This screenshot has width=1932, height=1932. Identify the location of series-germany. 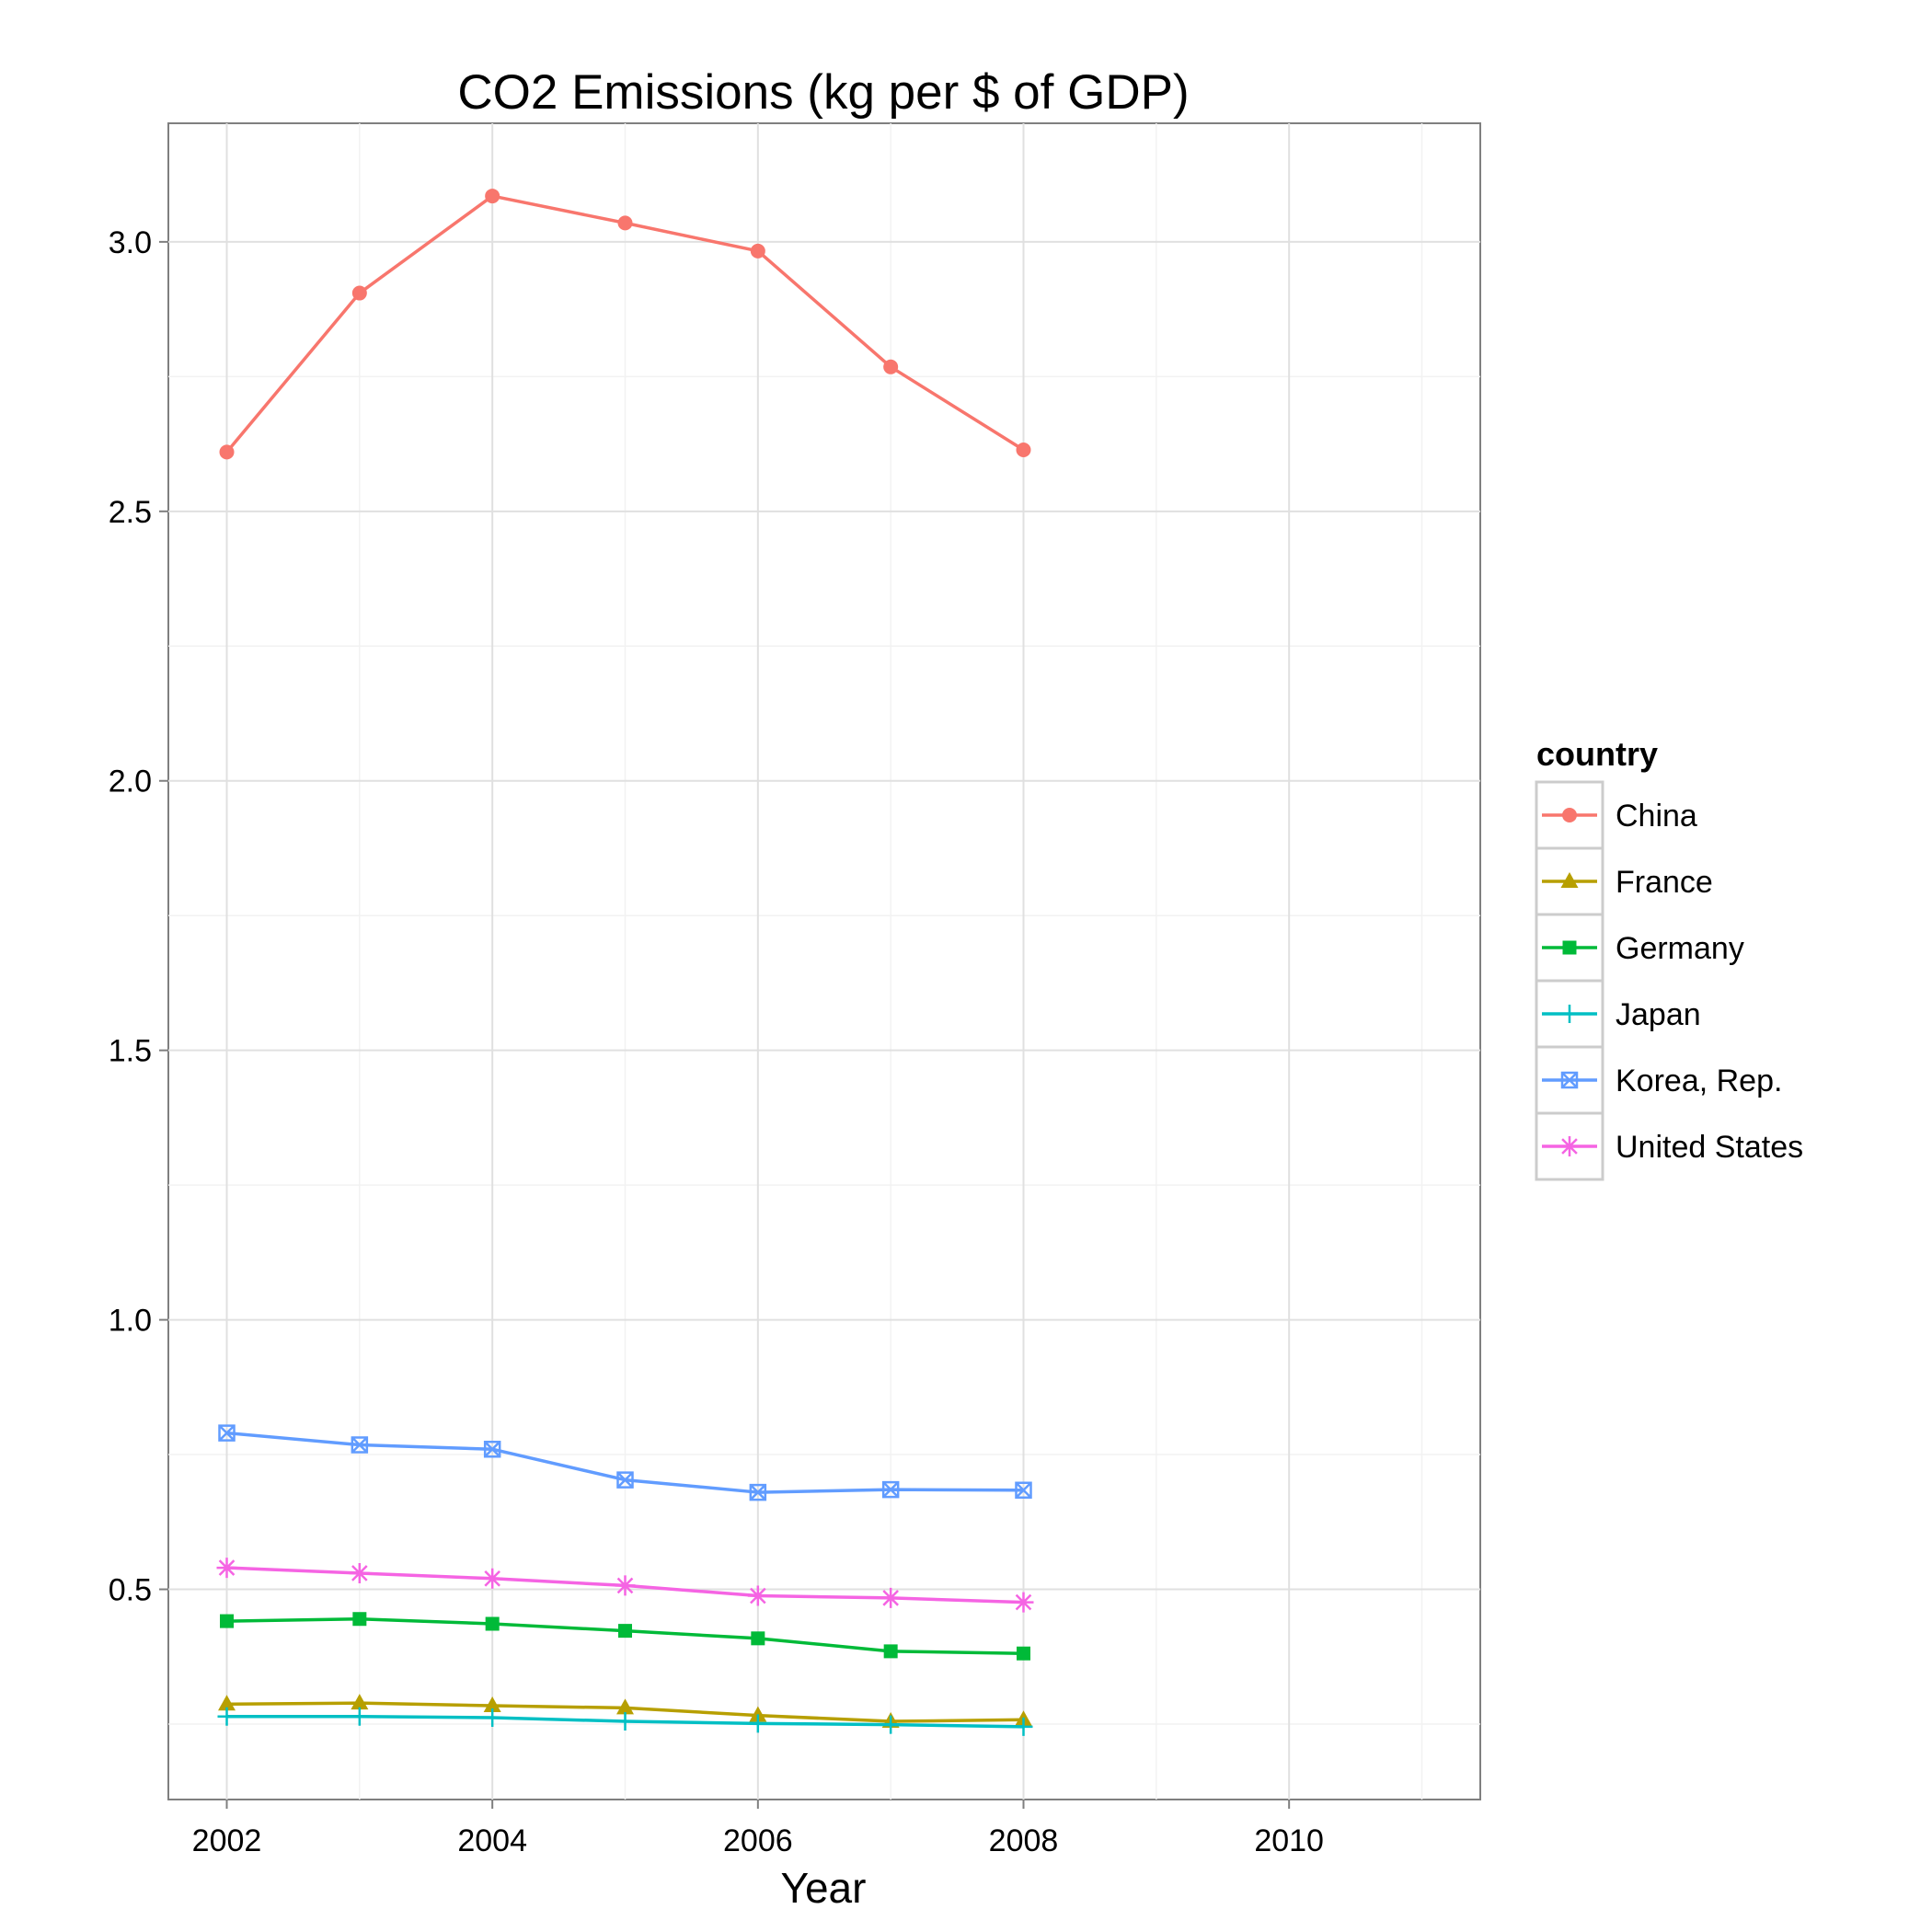
(625, 1636).